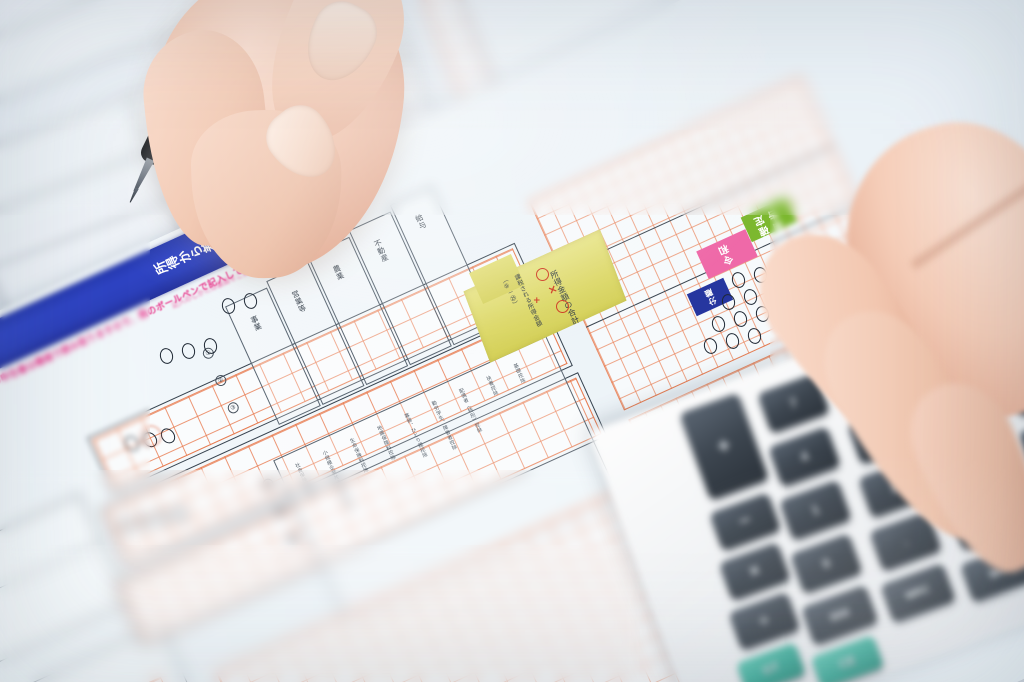 The image size is (1024, 682). I want to click on pink-tab-label: 令和, so click(727, 254).